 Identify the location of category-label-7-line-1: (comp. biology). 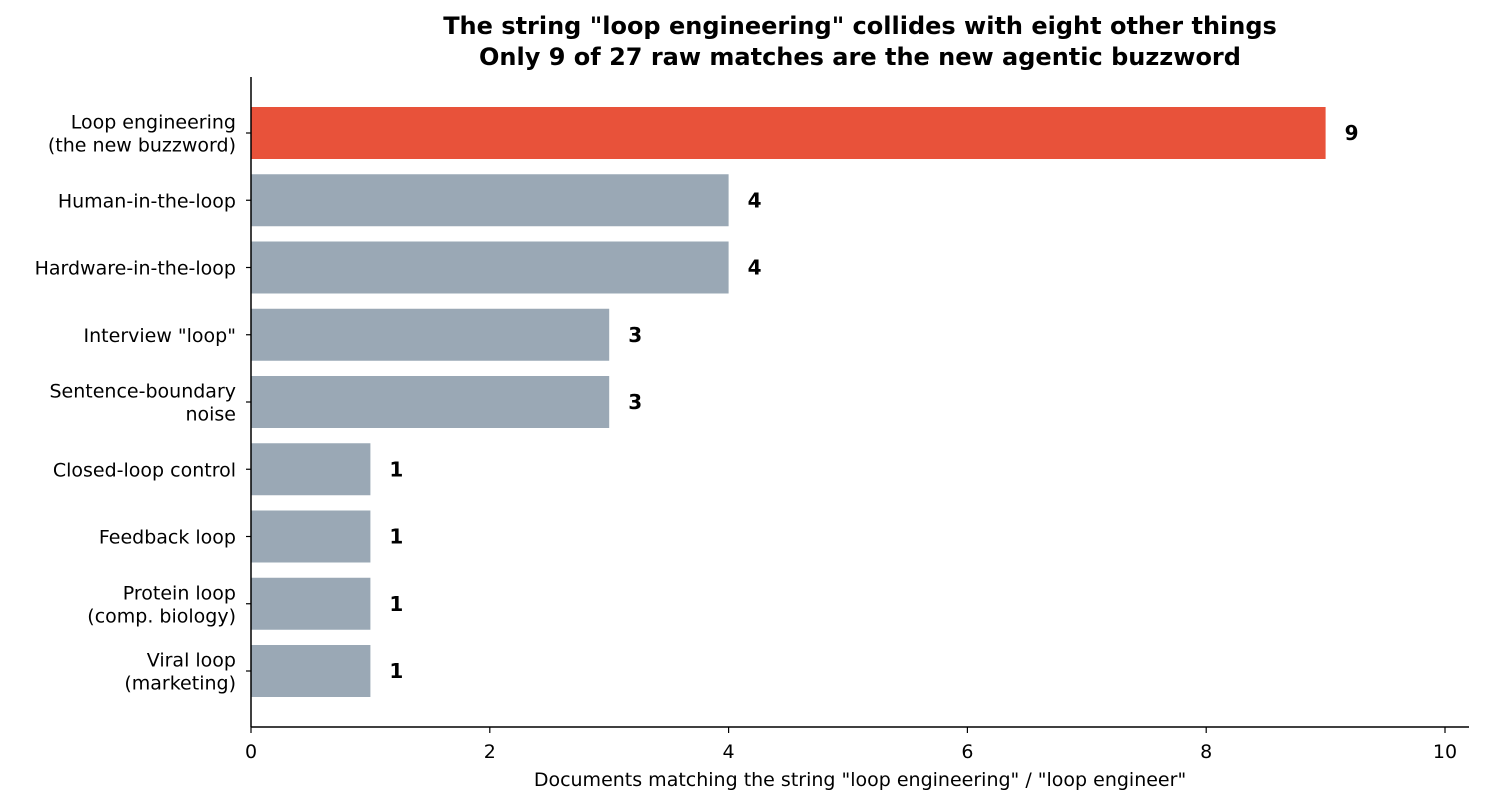
(161, 616).